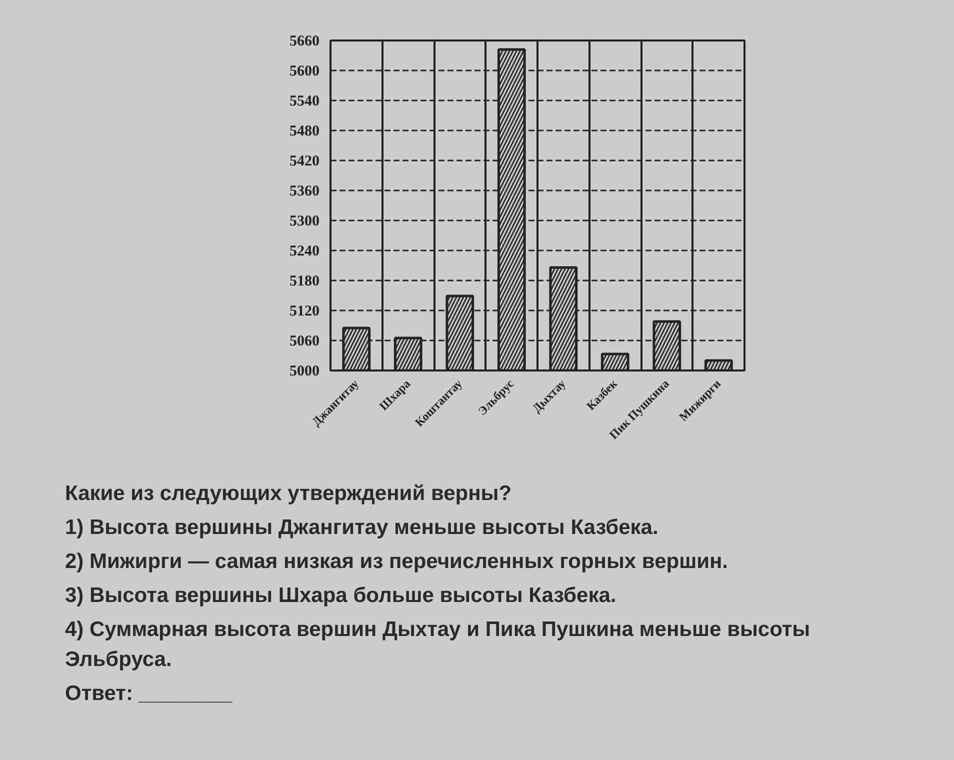 This screenshot has width=954, height=760. I want to click on y-tick-label: 5240, so click(305, 252).